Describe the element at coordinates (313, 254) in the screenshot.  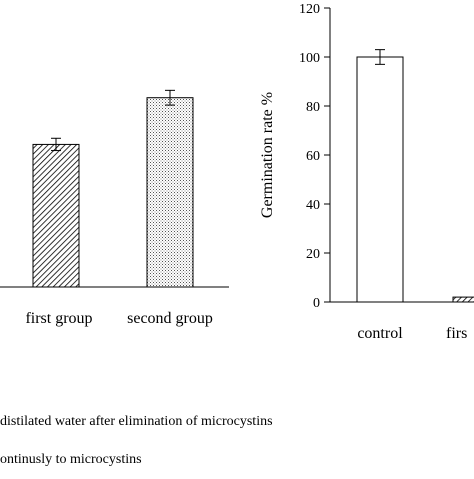
I see `y-tick-label-20: 20` at that location.